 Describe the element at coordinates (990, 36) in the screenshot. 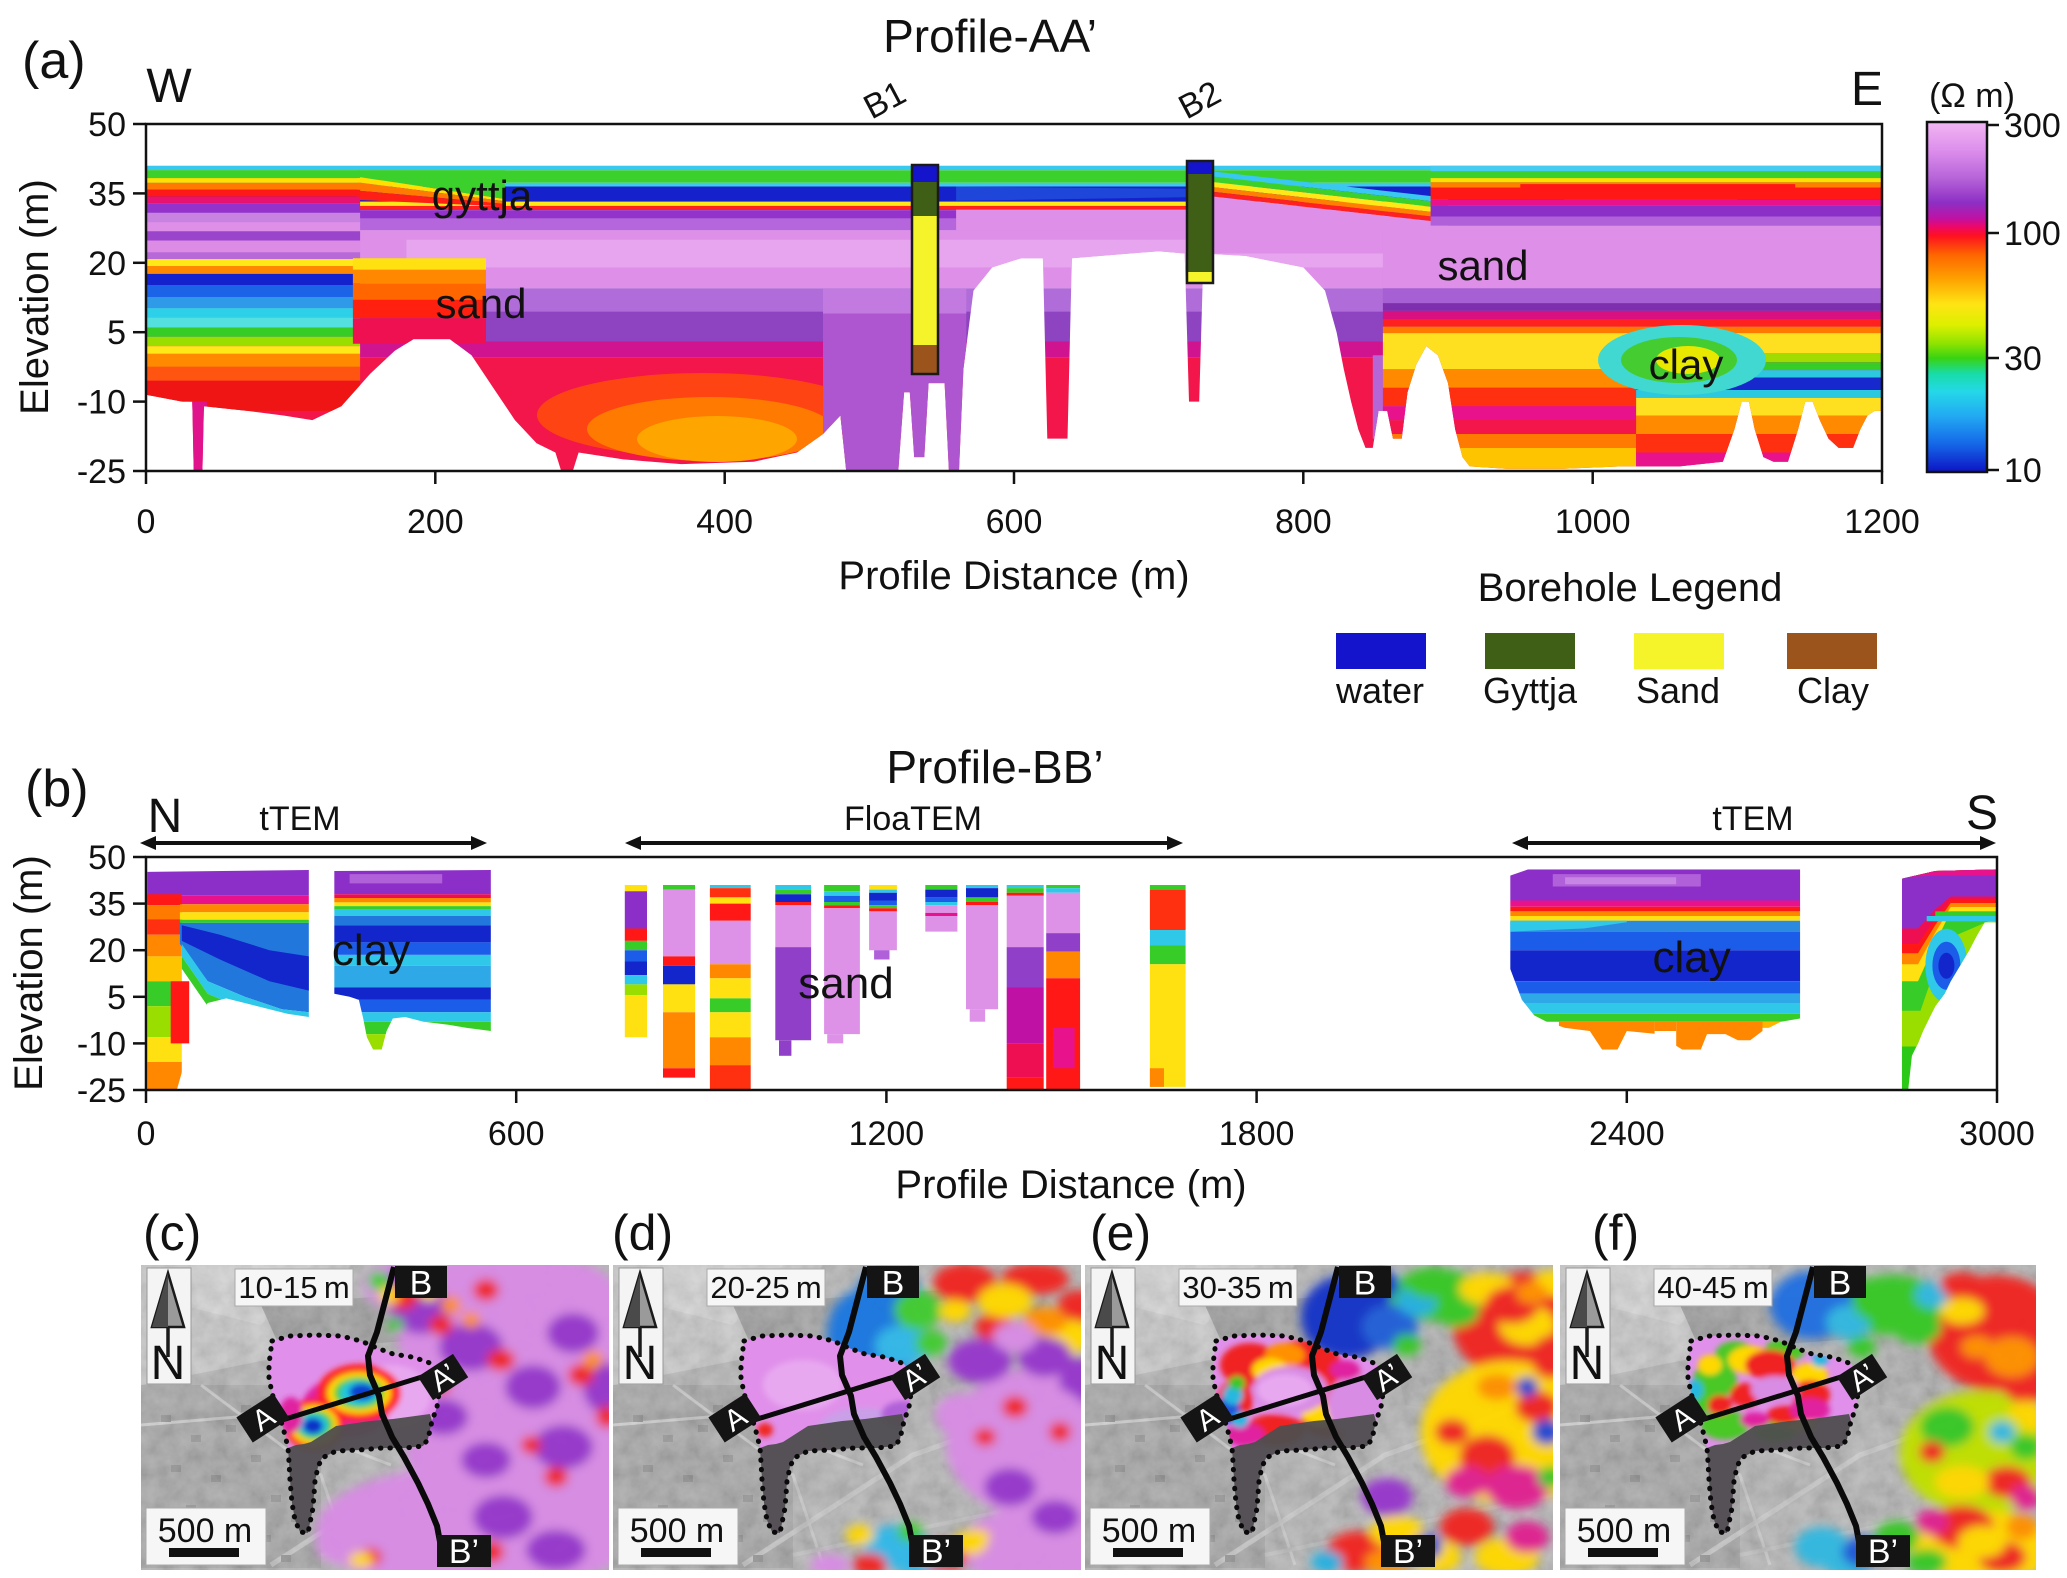

I see `svg-text: Profile-AA’` at that location.